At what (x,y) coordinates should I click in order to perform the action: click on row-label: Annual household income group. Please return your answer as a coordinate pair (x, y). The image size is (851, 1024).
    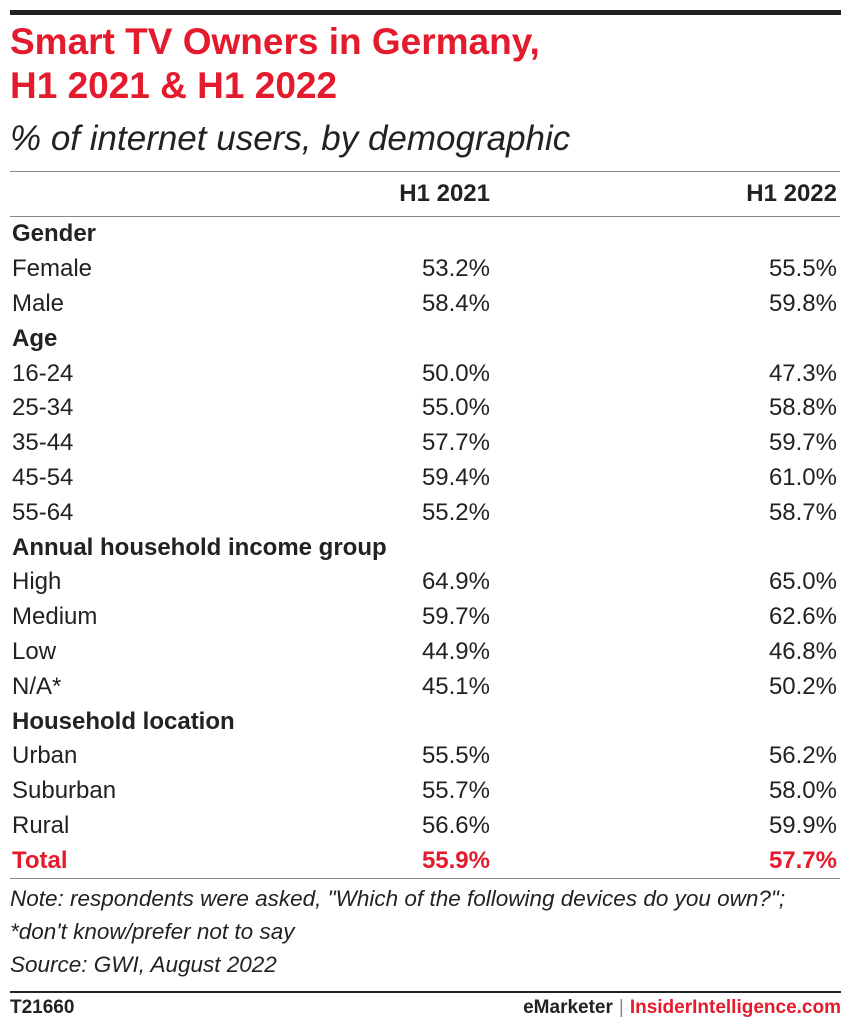
    Looking at the image, I should click on (199, 547).